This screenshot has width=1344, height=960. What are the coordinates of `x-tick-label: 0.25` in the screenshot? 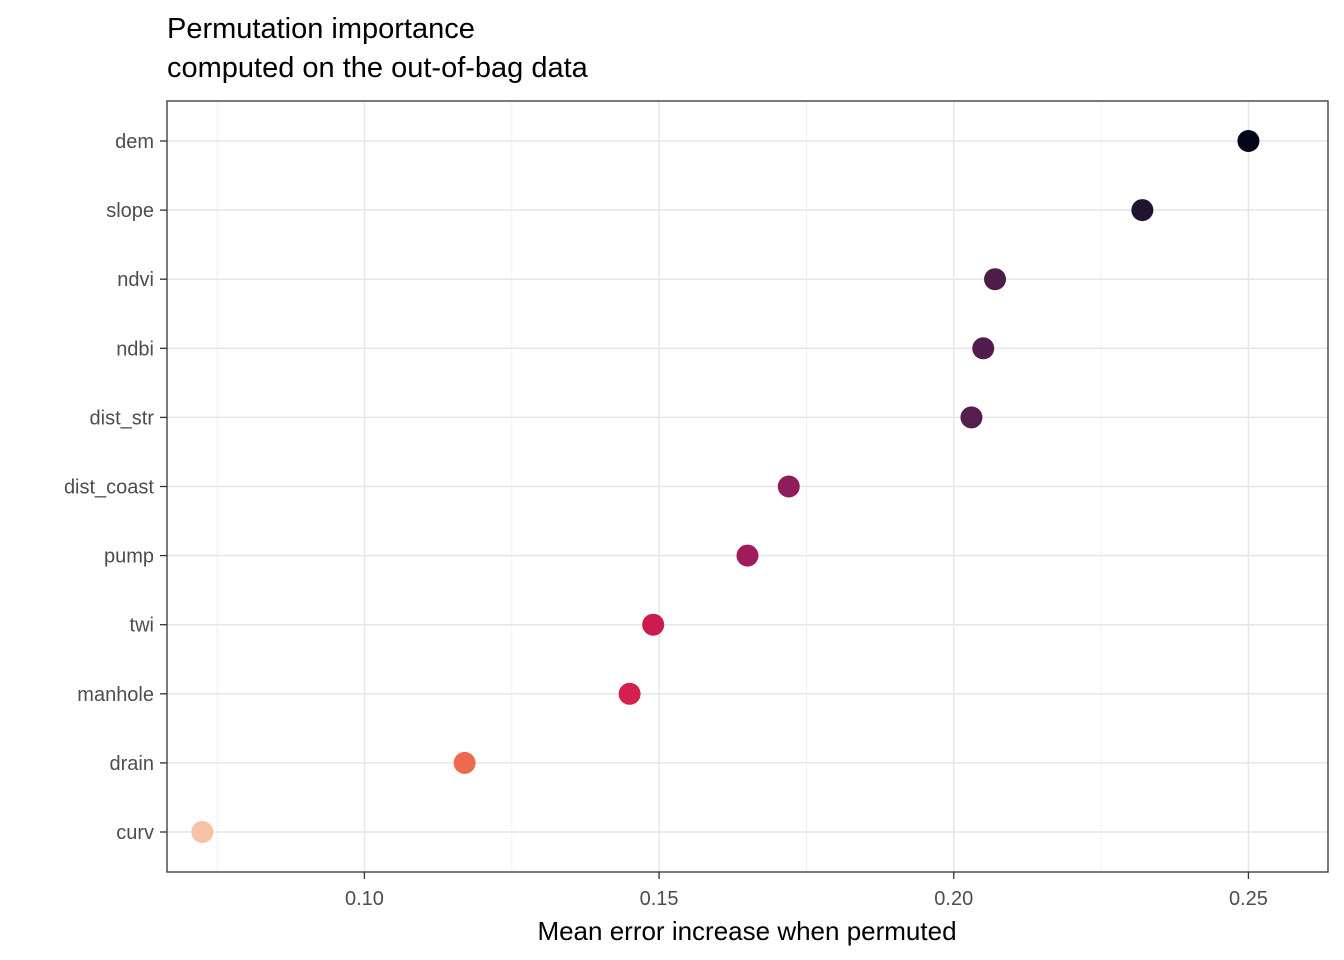 It's located at (1248, 899).